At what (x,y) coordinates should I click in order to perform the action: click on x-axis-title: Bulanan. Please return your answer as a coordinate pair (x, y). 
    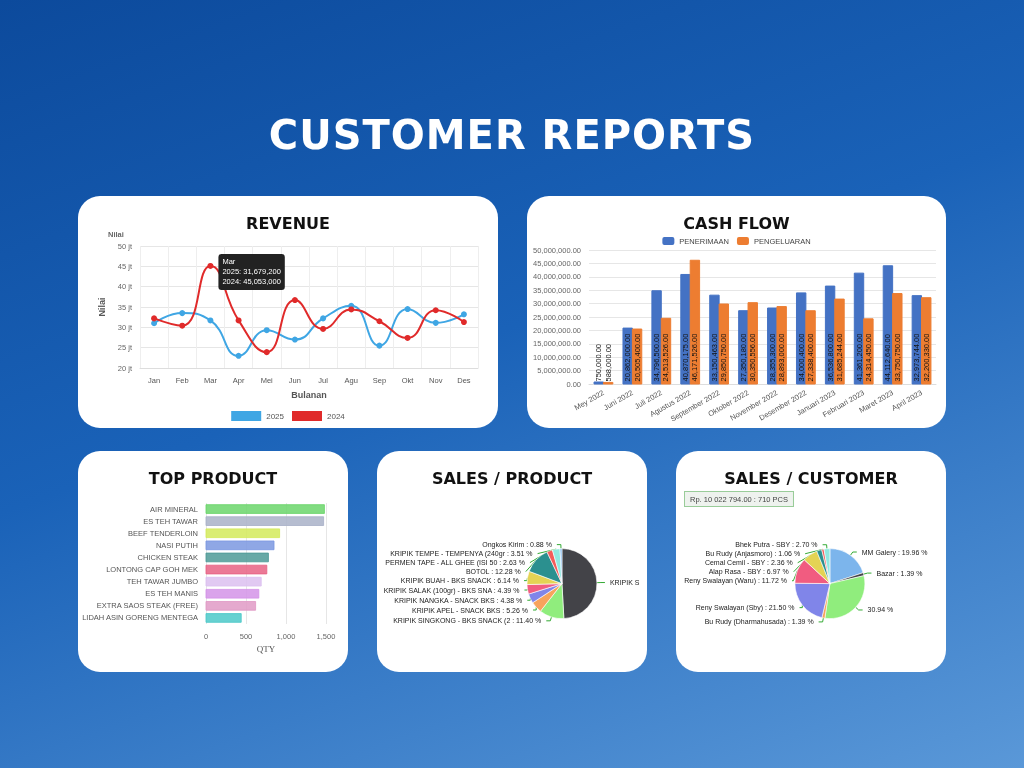
    Looking at the image, I should click on (309, 394).